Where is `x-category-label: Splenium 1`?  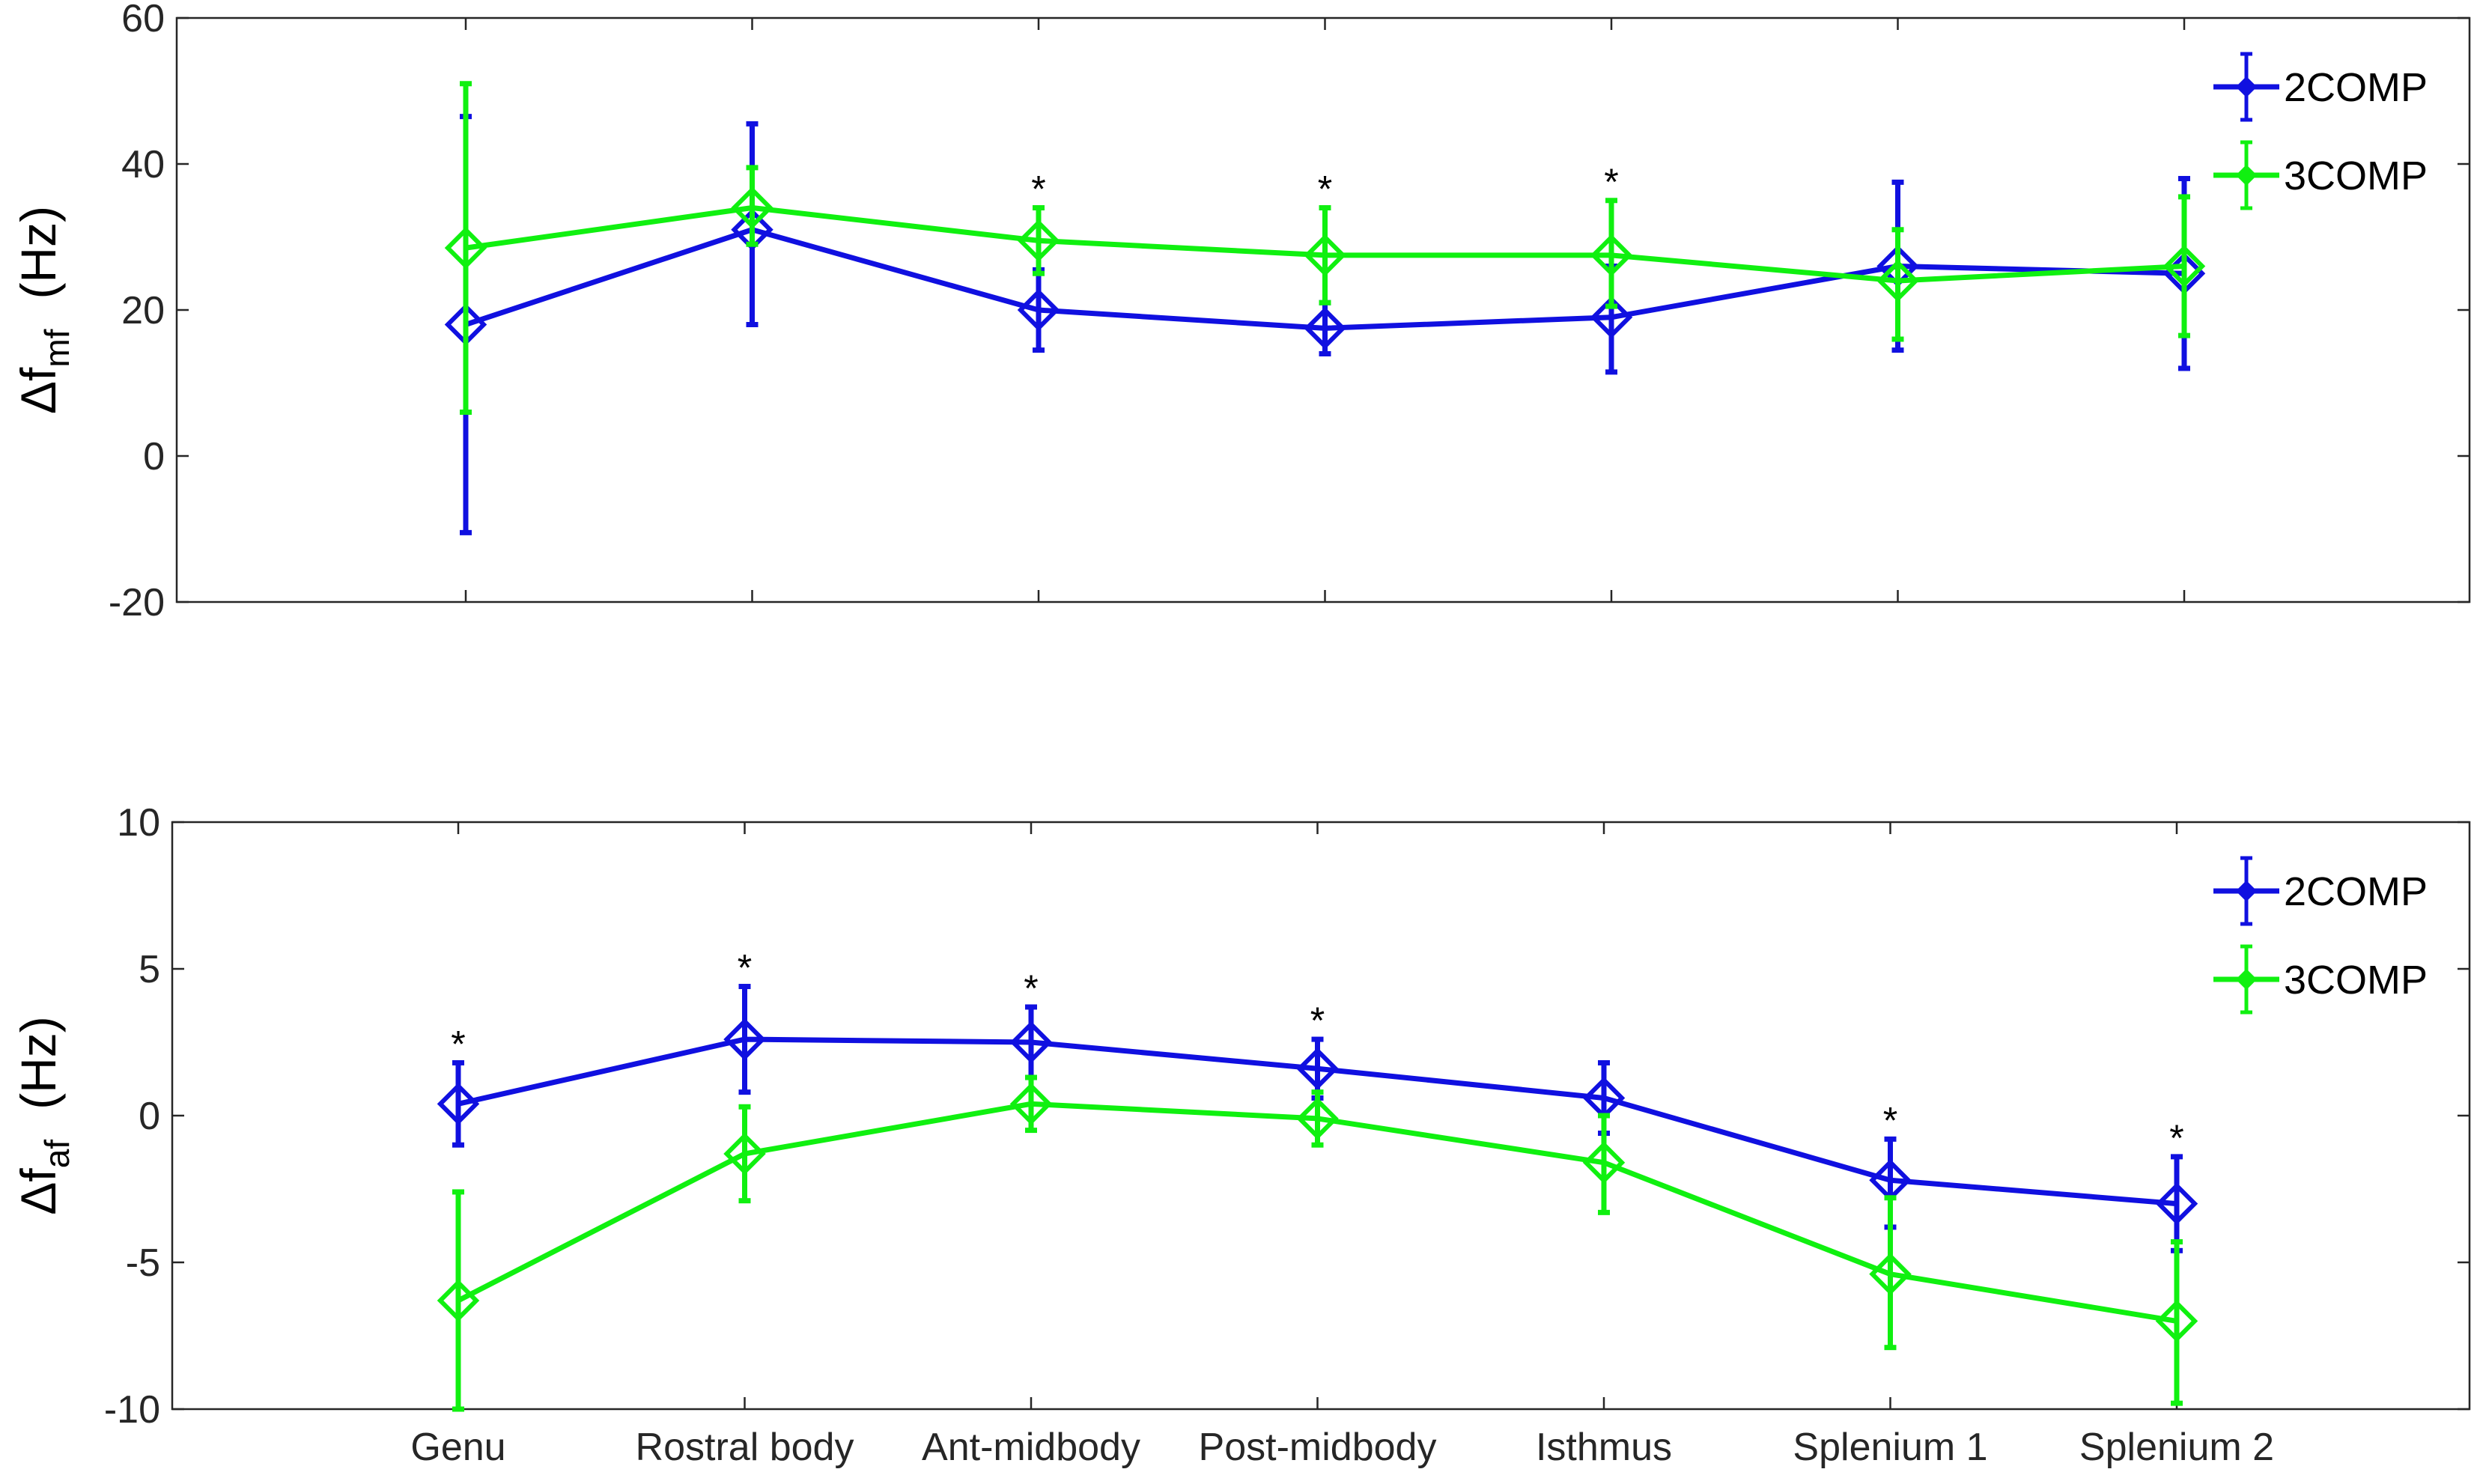 x-category-label: Splenium 1 is located at coordinates (1890, 1447).